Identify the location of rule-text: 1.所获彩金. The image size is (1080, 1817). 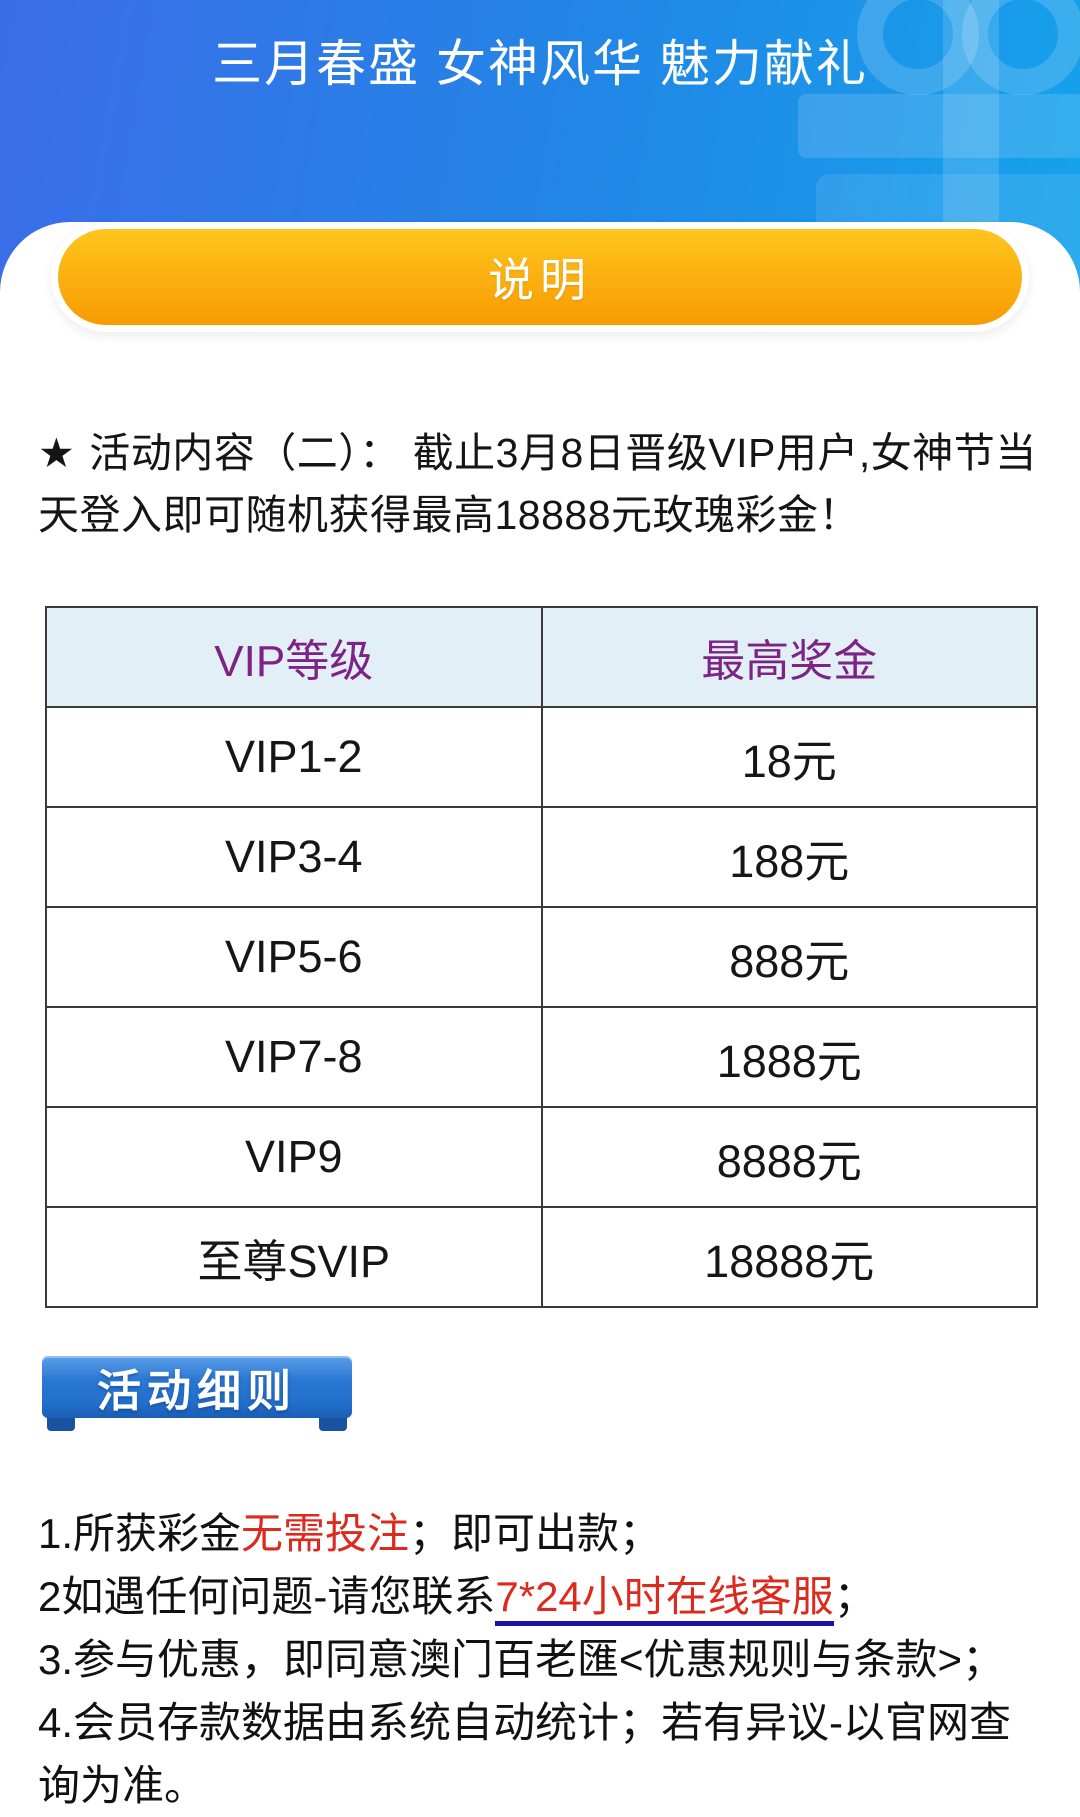
(140, 1533).